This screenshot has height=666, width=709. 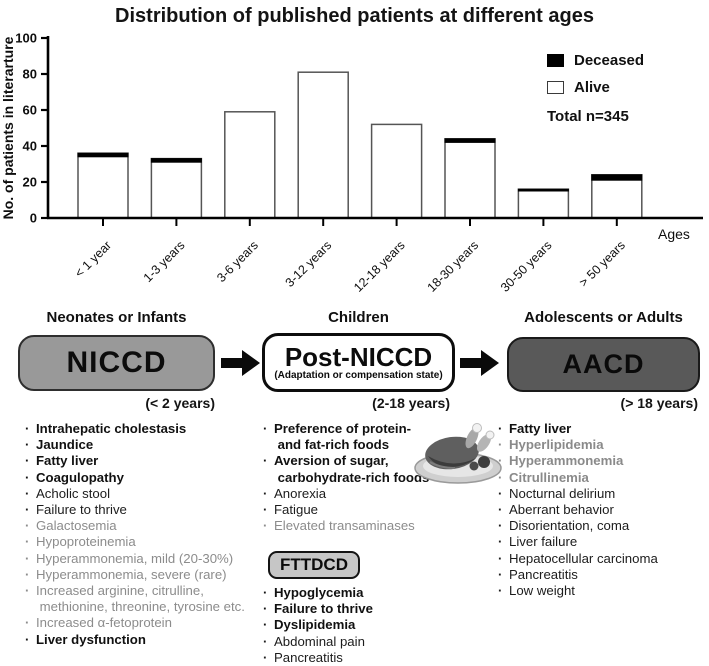 I want to click on aacd-box: AACD, so click(x=603, y=364).